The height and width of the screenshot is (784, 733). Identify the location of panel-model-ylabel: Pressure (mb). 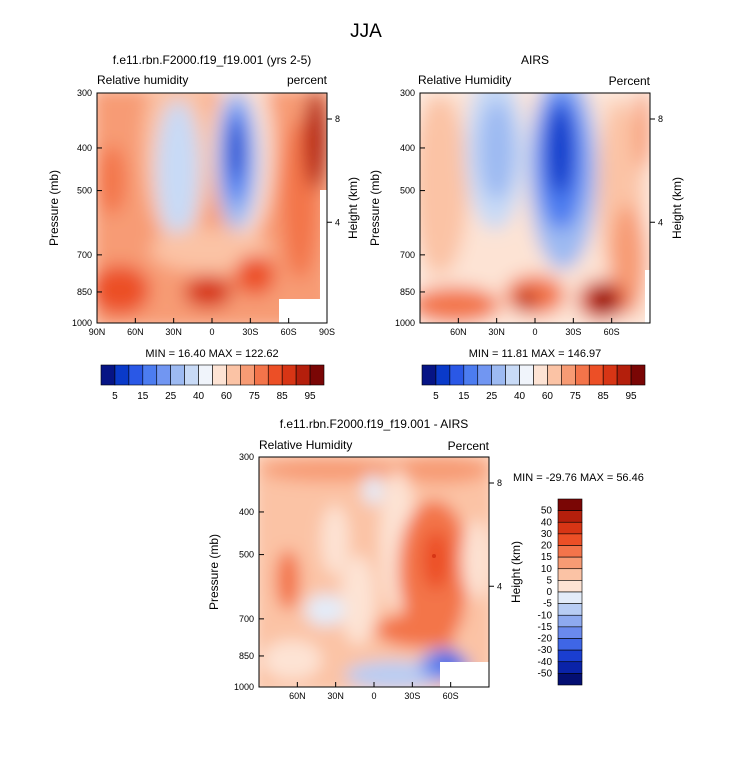
(54, 208).